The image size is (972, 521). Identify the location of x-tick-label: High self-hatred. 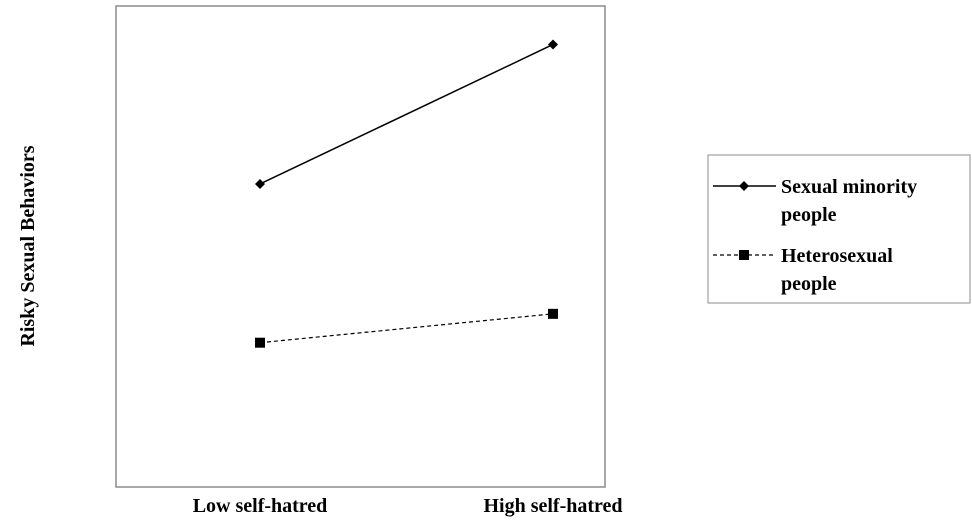
(552, 506).